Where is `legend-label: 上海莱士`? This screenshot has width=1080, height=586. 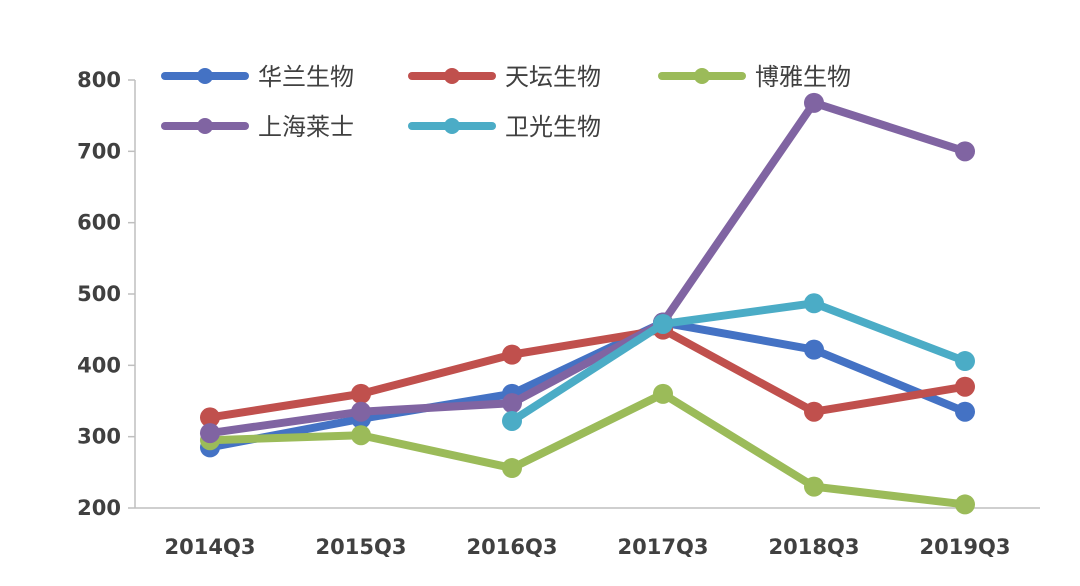 legend-label: 上海莱士 is located at coordinates (306, 127).